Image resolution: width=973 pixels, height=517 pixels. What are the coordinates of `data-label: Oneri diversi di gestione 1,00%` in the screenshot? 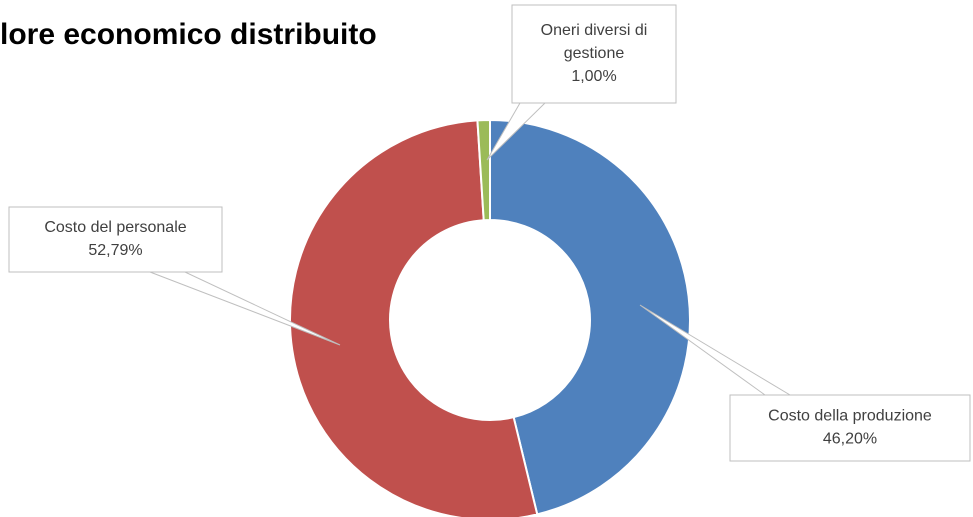 It's located at (581, 82).